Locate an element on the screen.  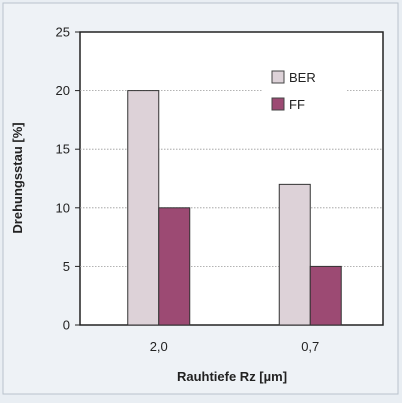
legend-swatch-ff is located at coordinates (278, 104).